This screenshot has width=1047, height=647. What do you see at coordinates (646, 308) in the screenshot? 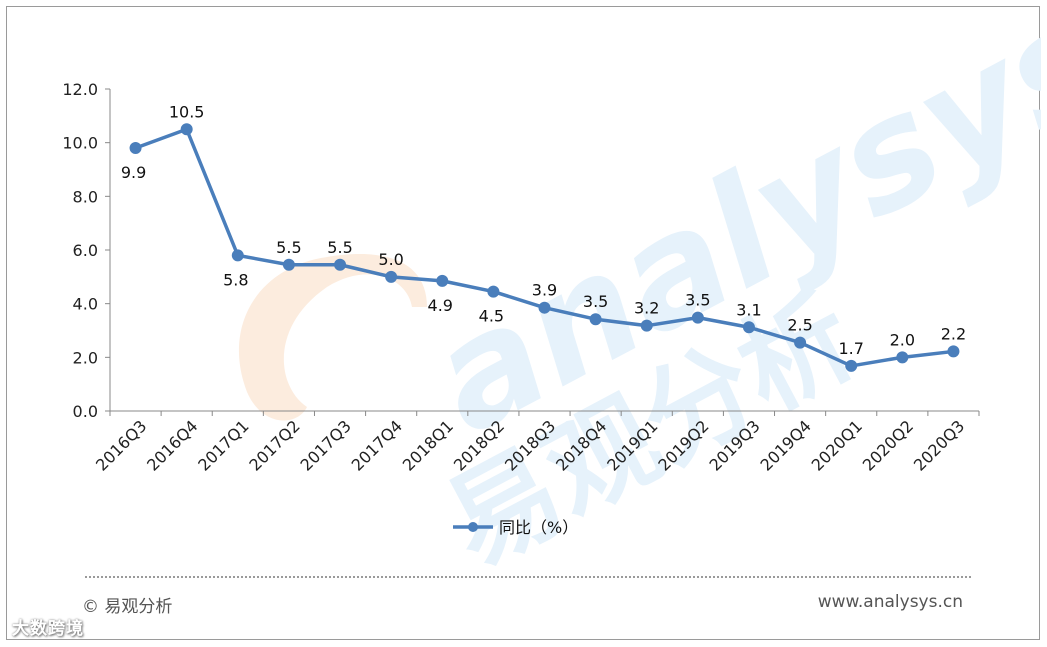
I see `data-label: 3.2` at bounding box center [646, 308].